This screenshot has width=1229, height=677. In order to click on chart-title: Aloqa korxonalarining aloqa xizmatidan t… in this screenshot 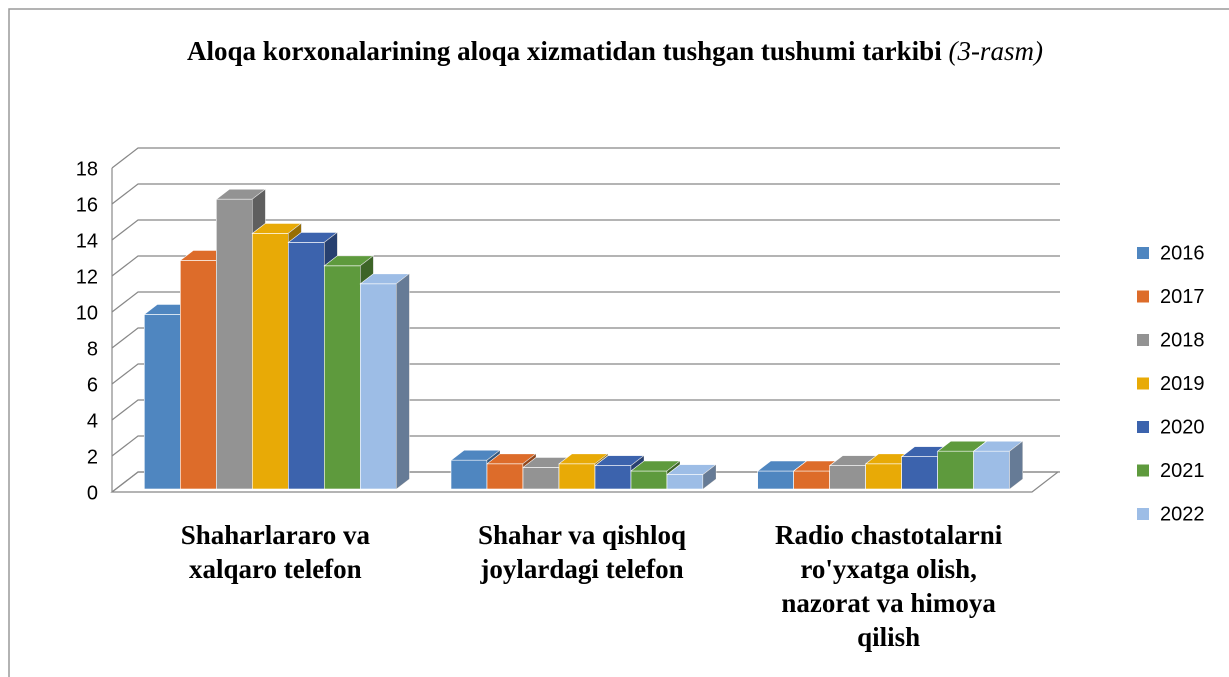, I will do `click(564, 51)`.